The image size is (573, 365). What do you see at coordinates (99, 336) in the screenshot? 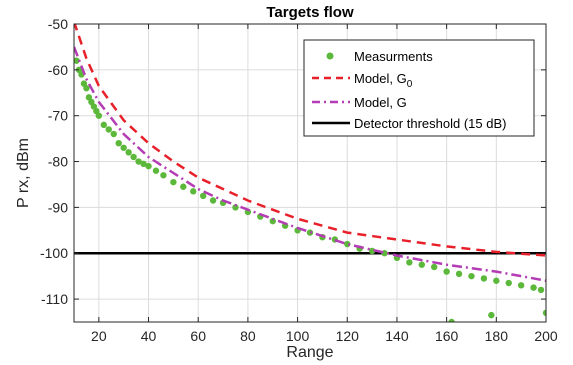
I see `x-tick-label: 20` at bounding box center [99, 336].